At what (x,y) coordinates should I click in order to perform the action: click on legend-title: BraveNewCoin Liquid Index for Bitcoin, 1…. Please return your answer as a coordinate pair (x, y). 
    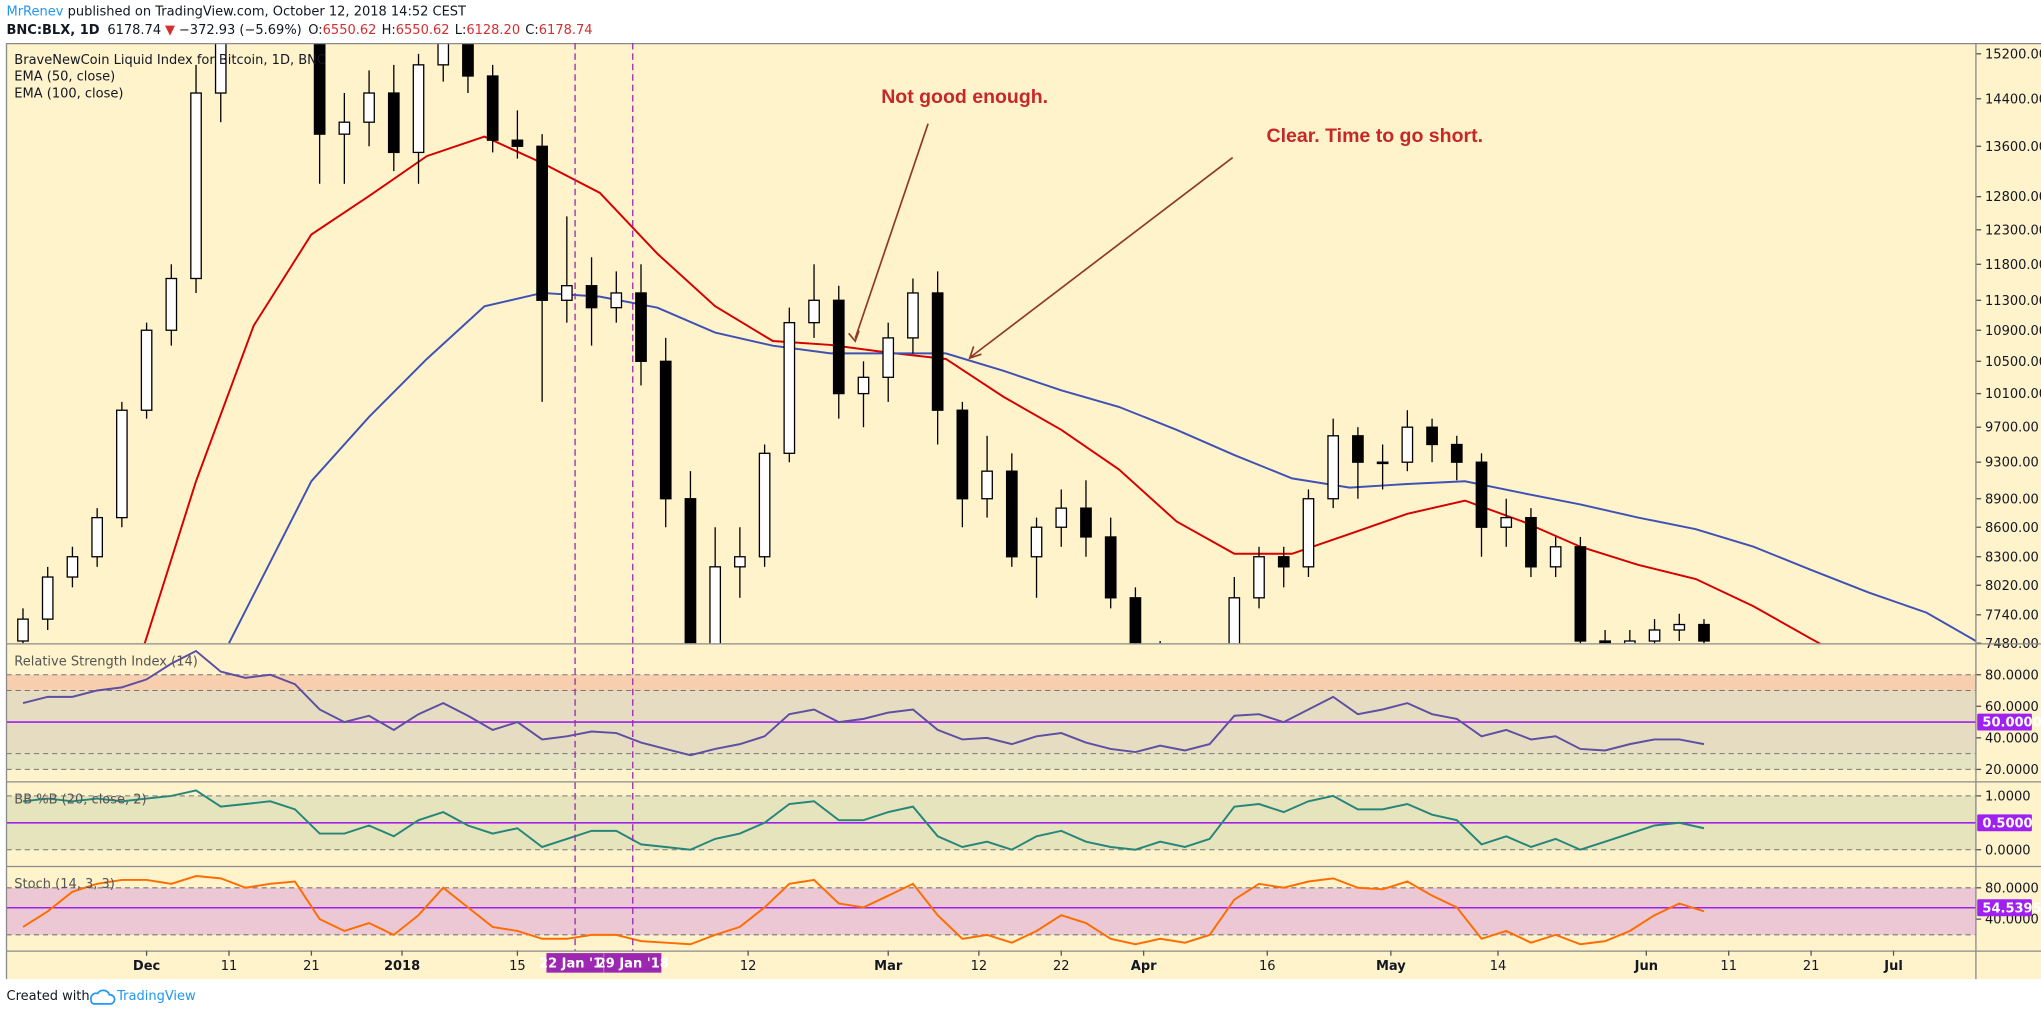
    Looking at the image, I should click on (170, 60).